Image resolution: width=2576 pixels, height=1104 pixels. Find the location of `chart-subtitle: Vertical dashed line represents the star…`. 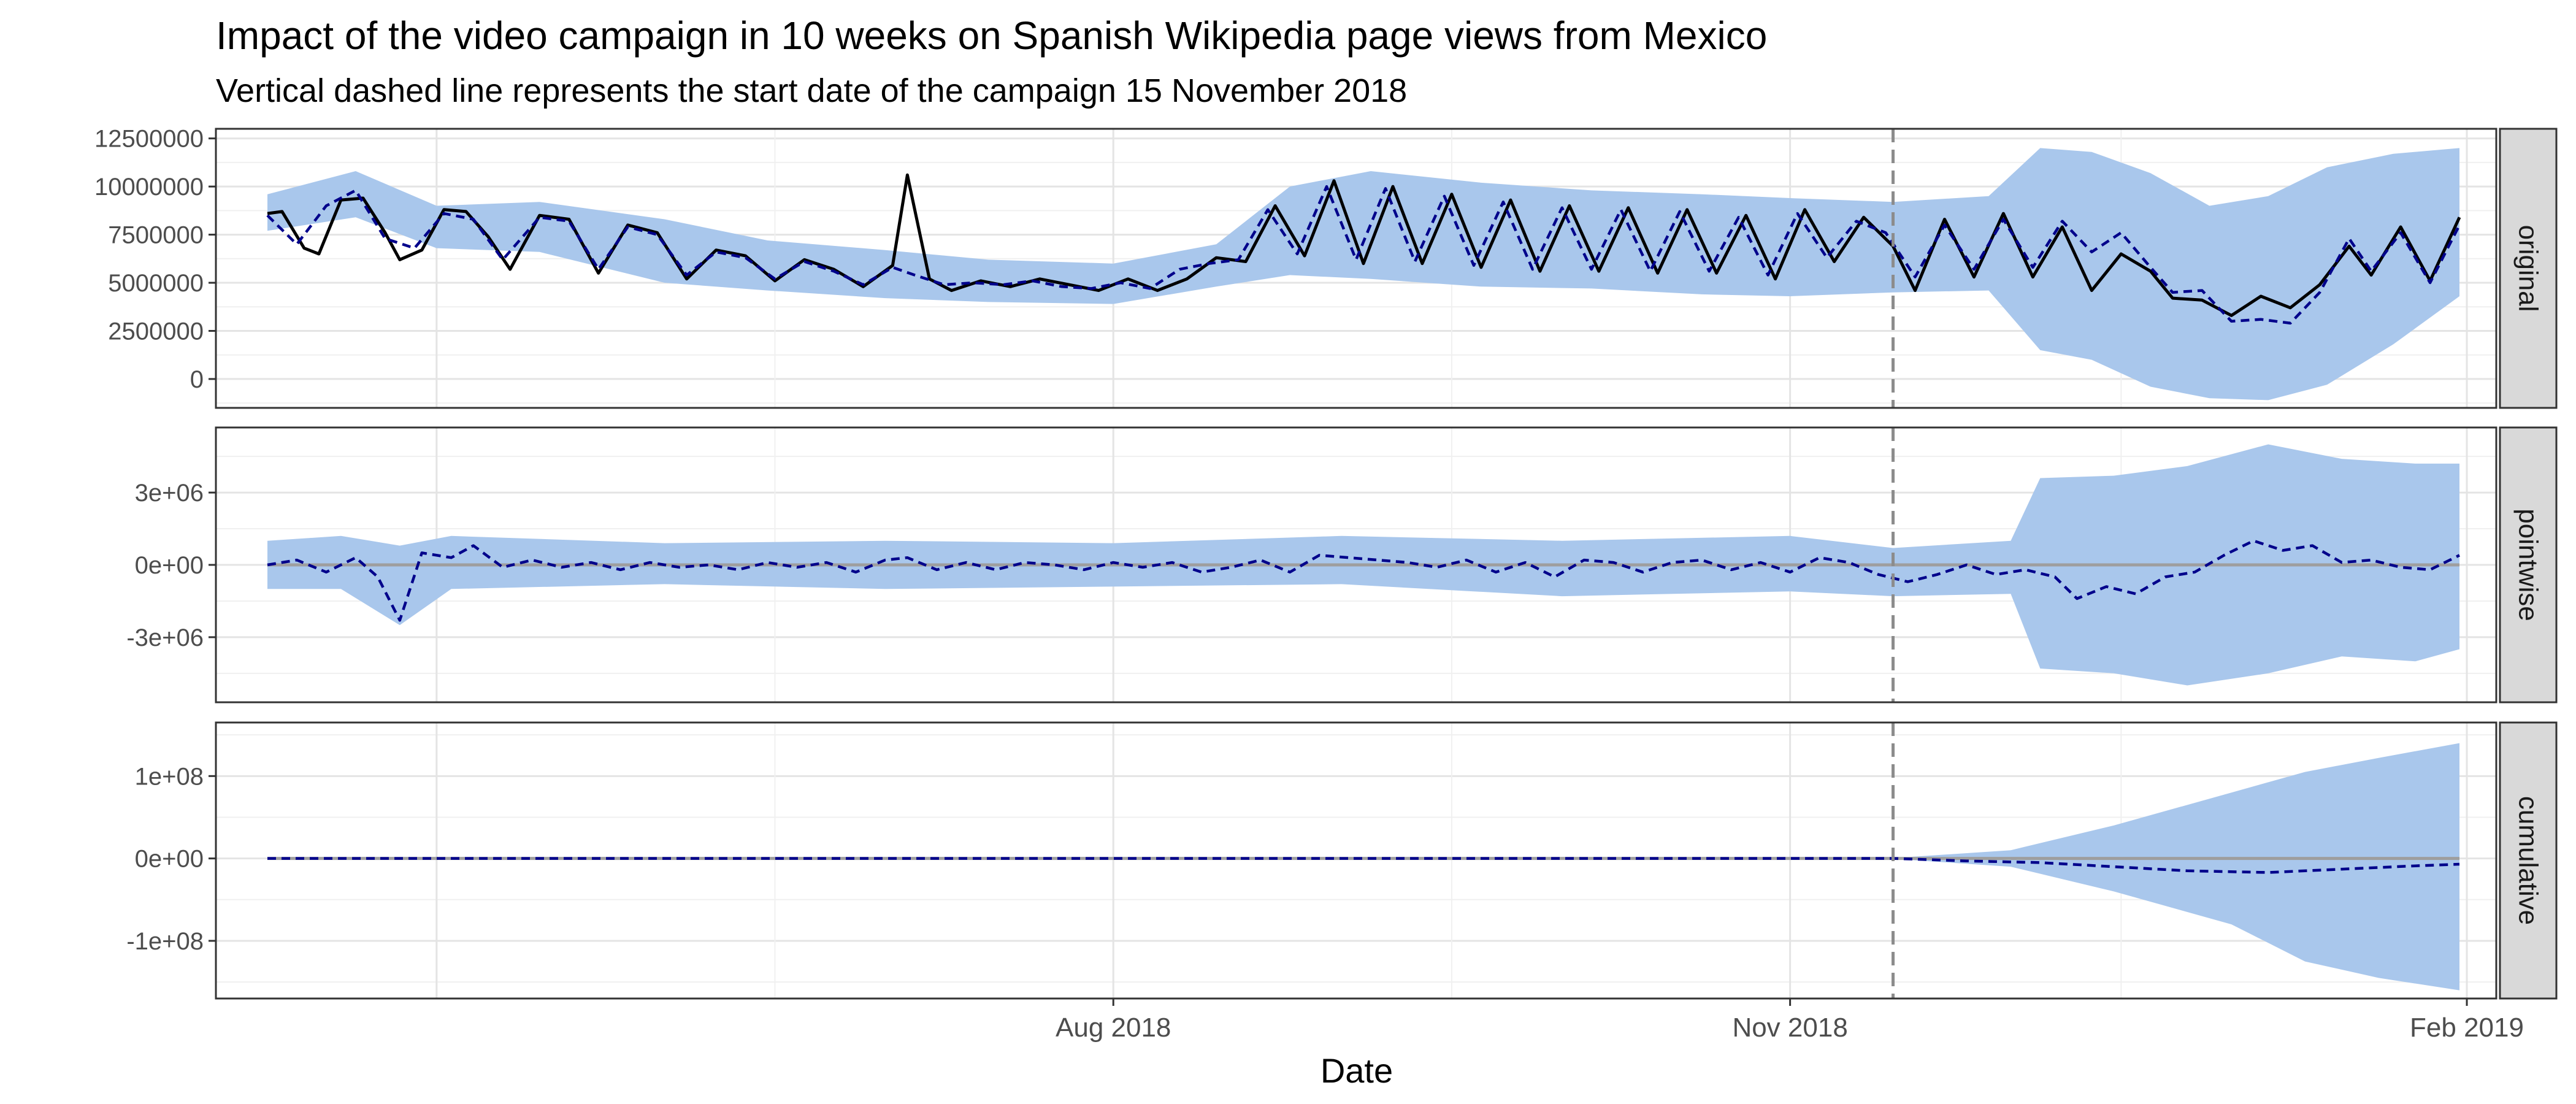

chart-subtitle: Vertical dashed line represents the star… is located at coordinates (811, 90).